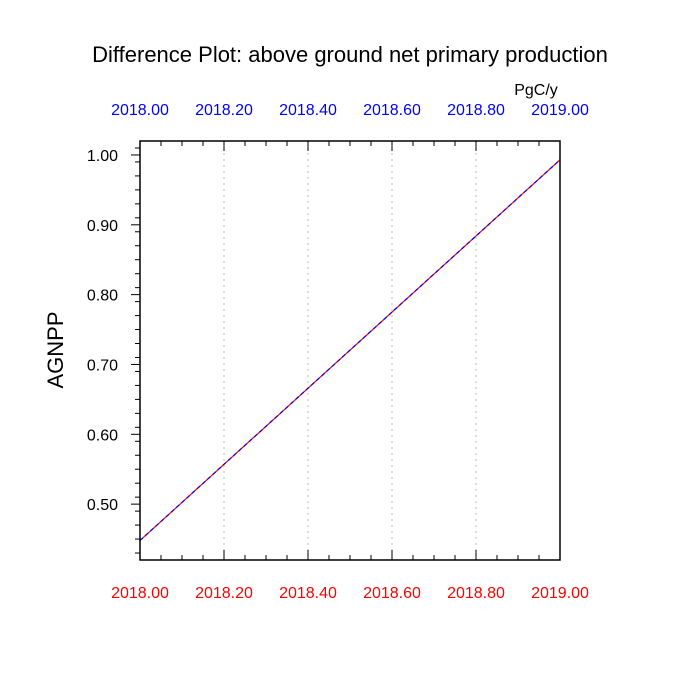 The width and height of the screenshot is (700, 700). I want to click on x-tick-label-bottom: 2018.40, so click(308, 593).